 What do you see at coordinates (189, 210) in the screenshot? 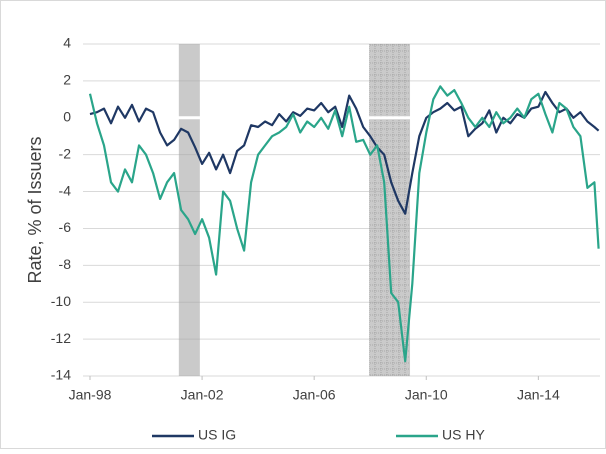
I see `recession-band` at bounding box center [189, 210].